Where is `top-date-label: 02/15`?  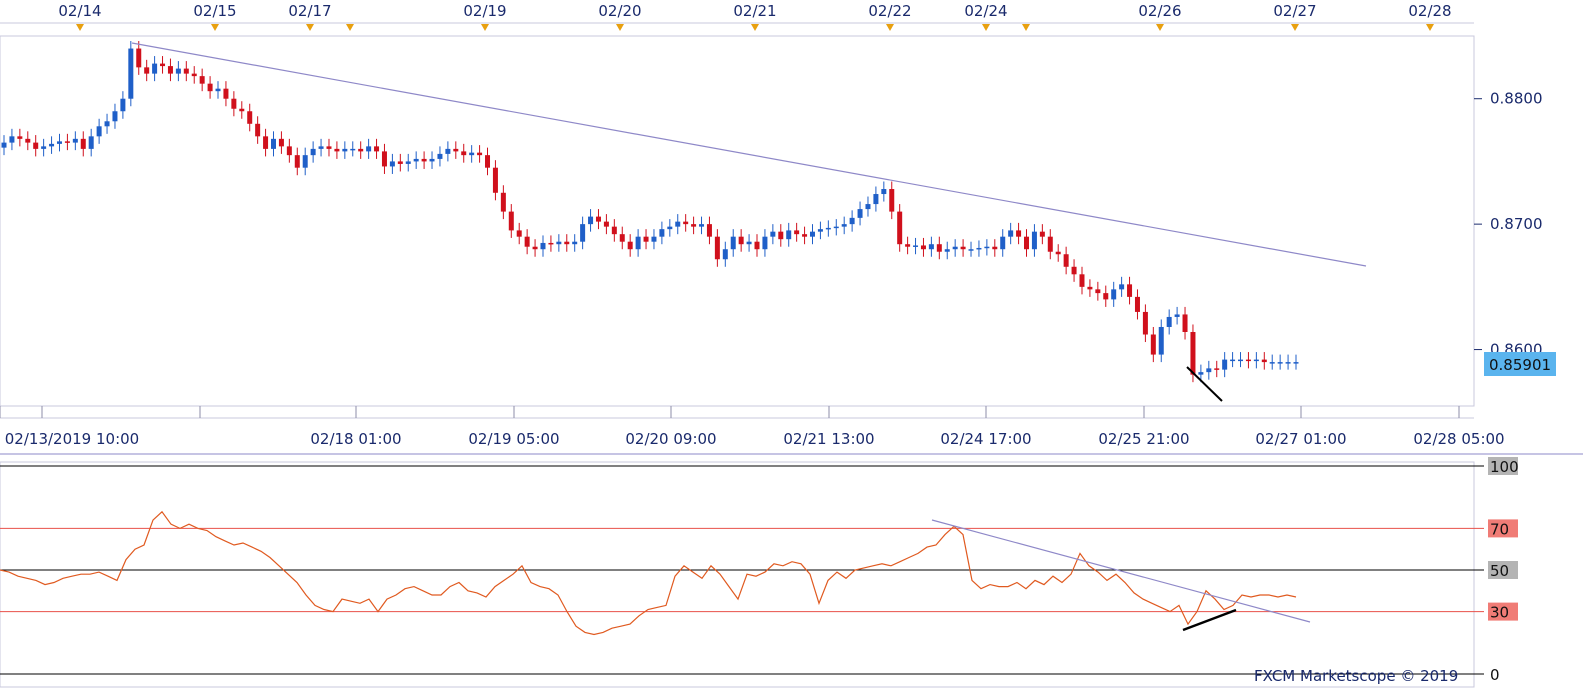 top-date-label: 02/15 is located at coordinates (214, 11).